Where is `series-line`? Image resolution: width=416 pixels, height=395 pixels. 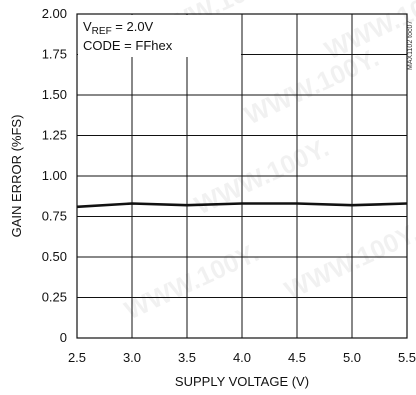 series-line is located at coordinates (242, 205).